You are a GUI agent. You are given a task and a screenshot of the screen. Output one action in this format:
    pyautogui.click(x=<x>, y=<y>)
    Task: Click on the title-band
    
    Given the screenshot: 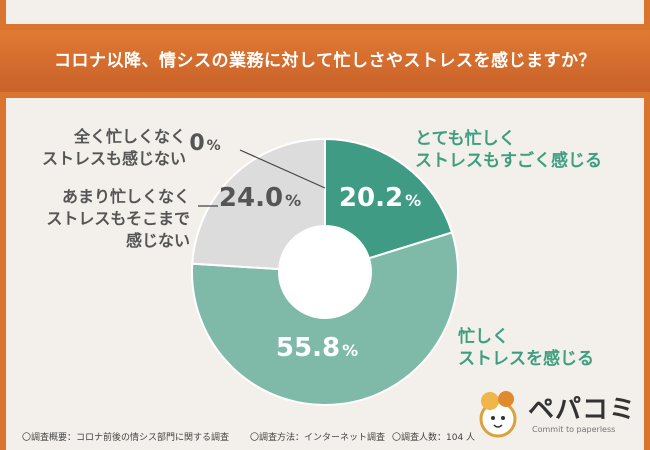 What is the action you would take?
    pyautogui.click(x=325, y=61)
    